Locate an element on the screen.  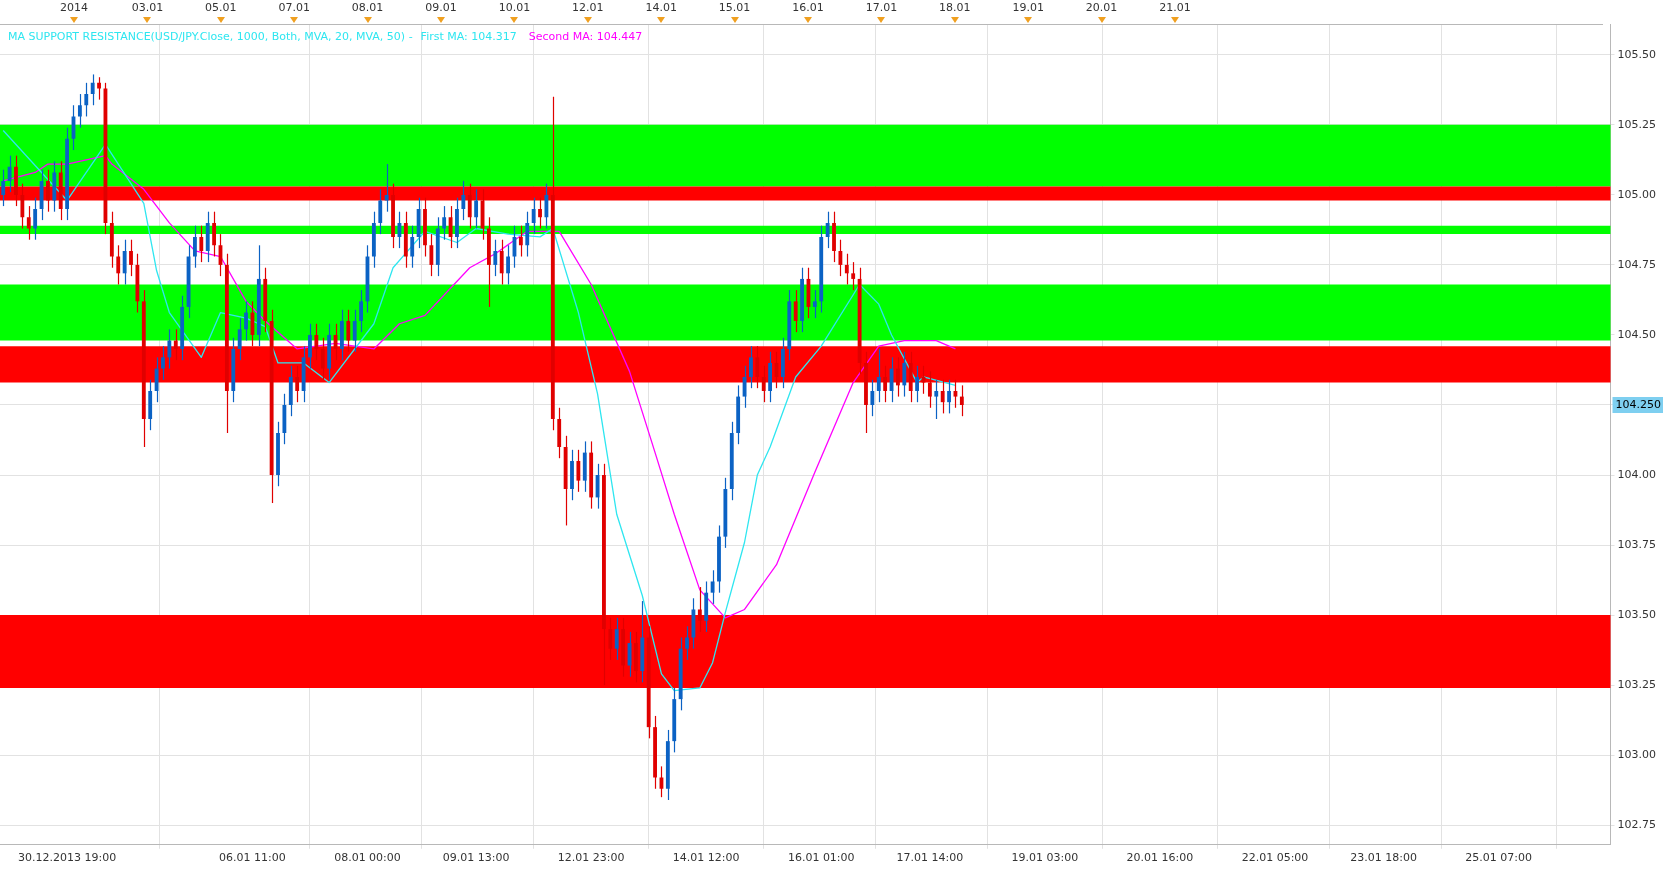
x-tick-label: 30.12.2013 19:00 is located at coordinates (67, 858).